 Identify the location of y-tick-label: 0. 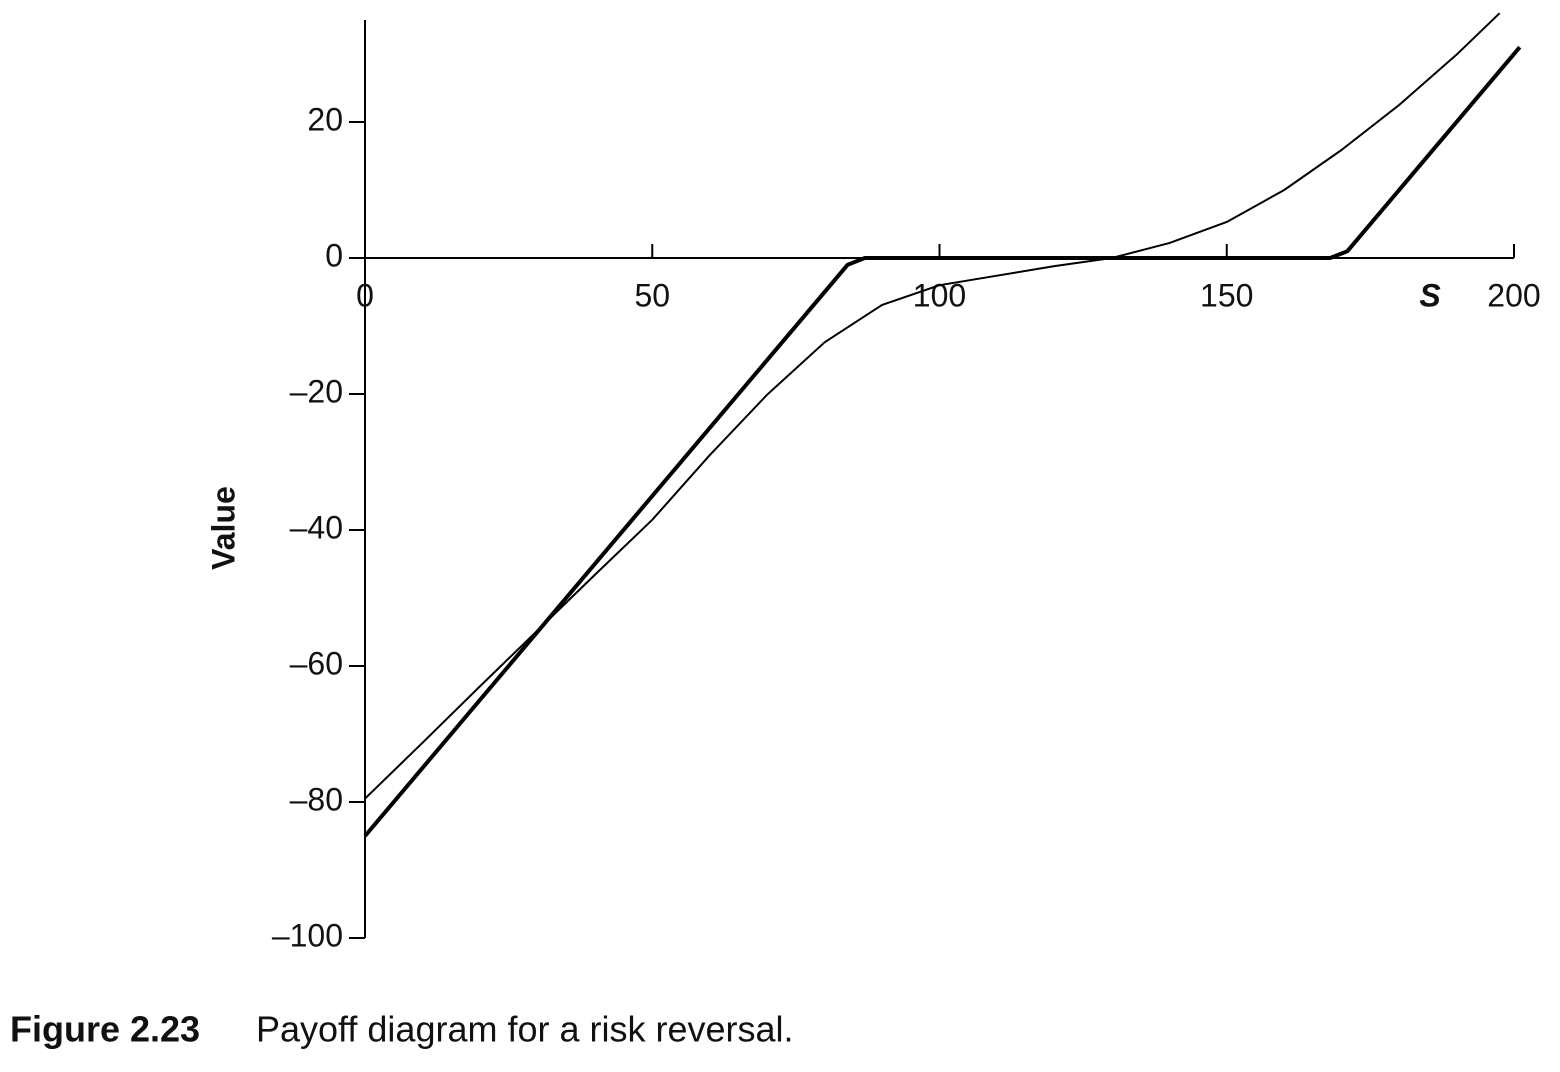
(334, 255).